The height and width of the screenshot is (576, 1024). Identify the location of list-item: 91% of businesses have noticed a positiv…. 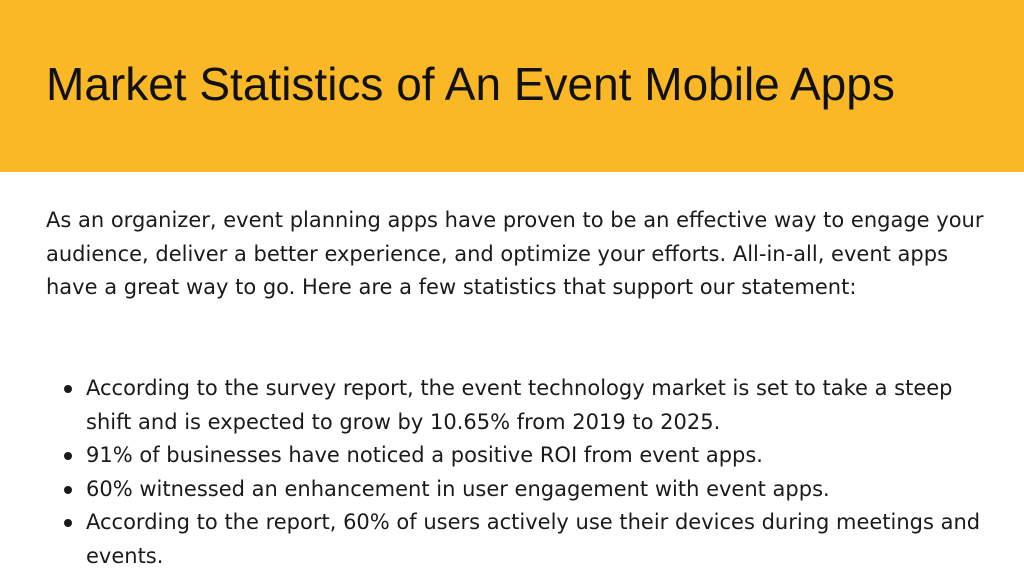
(530, 456).